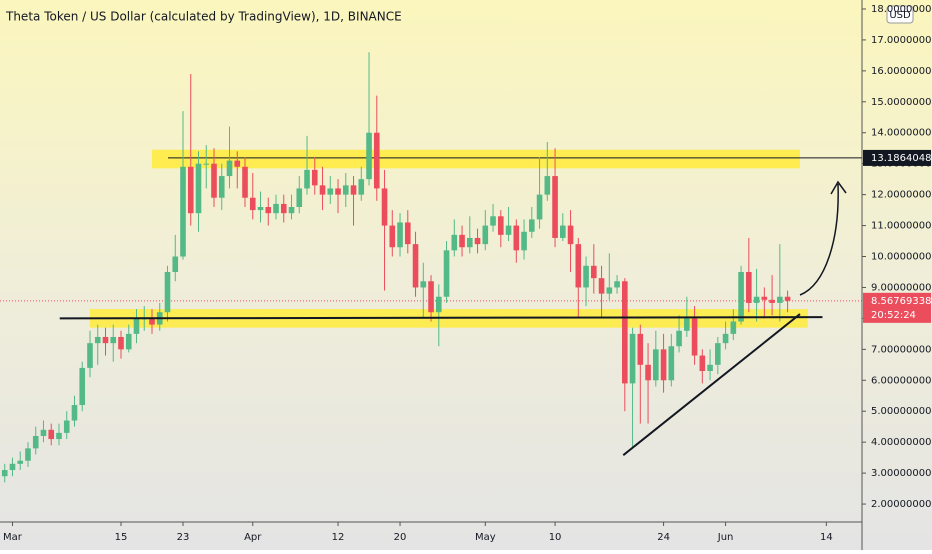  Describe the element at coordinates (485, 537) in the screenshot. I see `x-tick-label: May` at that location.